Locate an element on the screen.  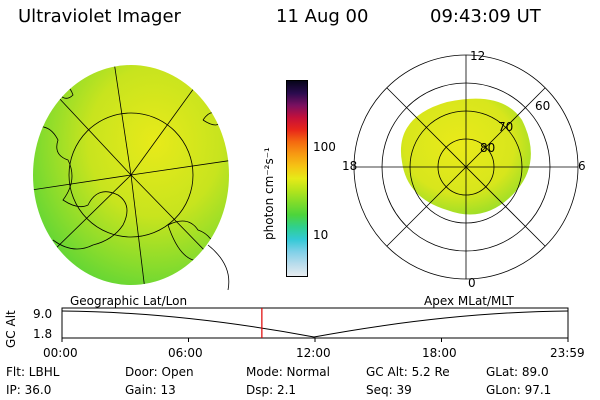
timeline-frame is located at coordinates (315, 323).